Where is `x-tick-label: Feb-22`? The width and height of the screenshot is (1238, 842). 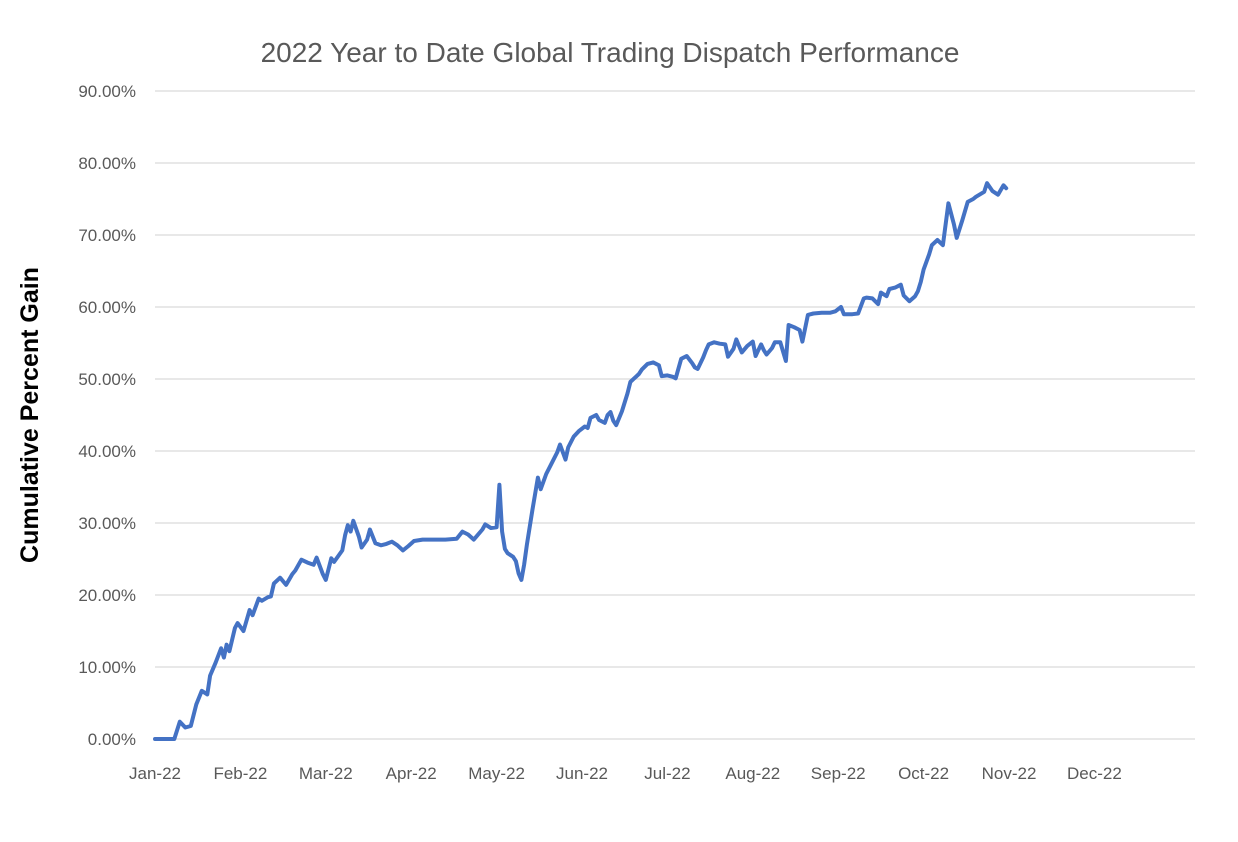 x-tick-label: Feb-22 is located at coordinates (240, 773).